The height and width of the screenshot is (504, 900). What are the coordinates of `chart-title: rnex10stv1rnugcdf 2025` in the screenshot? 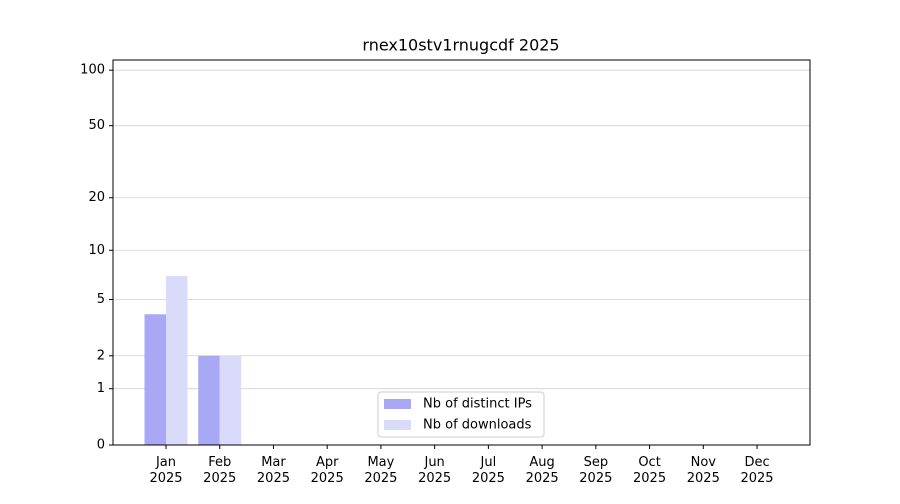 It's located at (460, 45).